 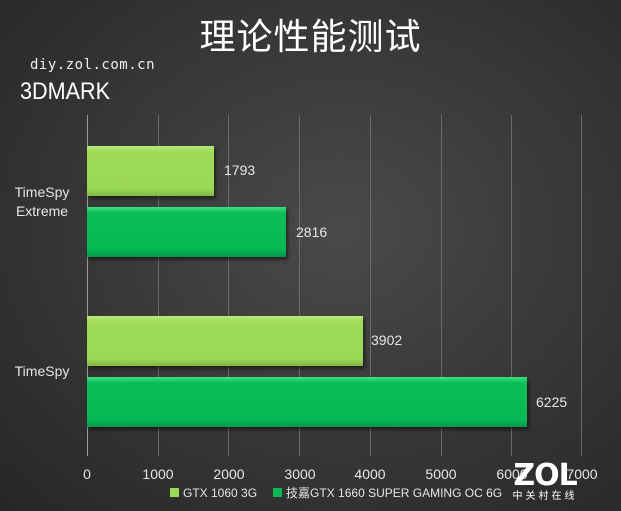 What do you see at coordinates (220, 492) in the screenshot?
I see `legend-label: GTX 1060 3G` at bounding box center [220, 492].